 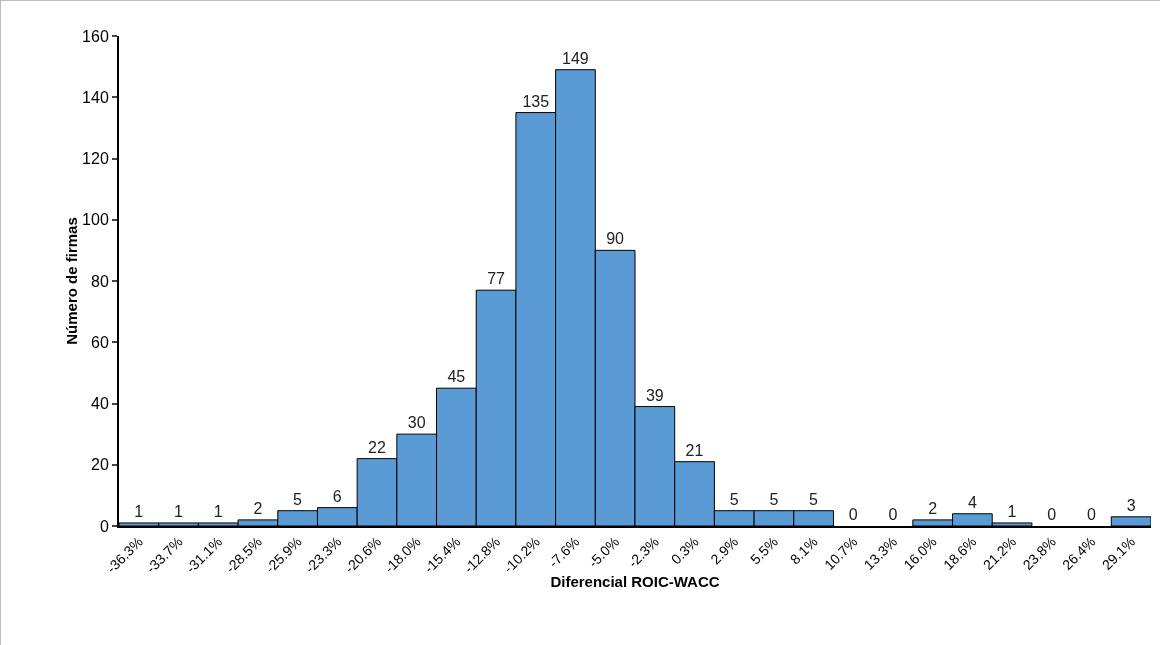 What do you see at coordinates (654, 395) in the screenshot?
I see `data-label: 39` at bounding box center [654, 395].